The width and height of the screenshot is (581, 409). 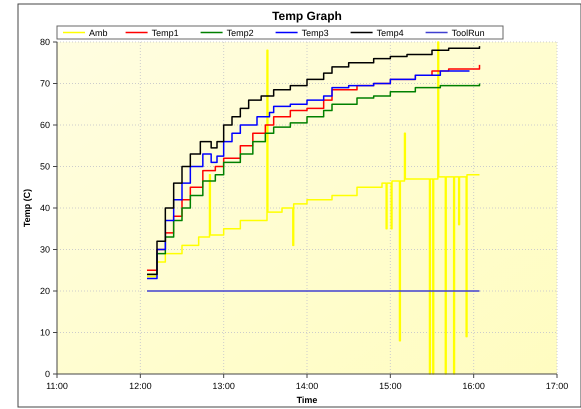 What do you see at coordinates (165, 33) in the screenshot?
I see `legend-label: Temp1` at bounding box center [165, 33].